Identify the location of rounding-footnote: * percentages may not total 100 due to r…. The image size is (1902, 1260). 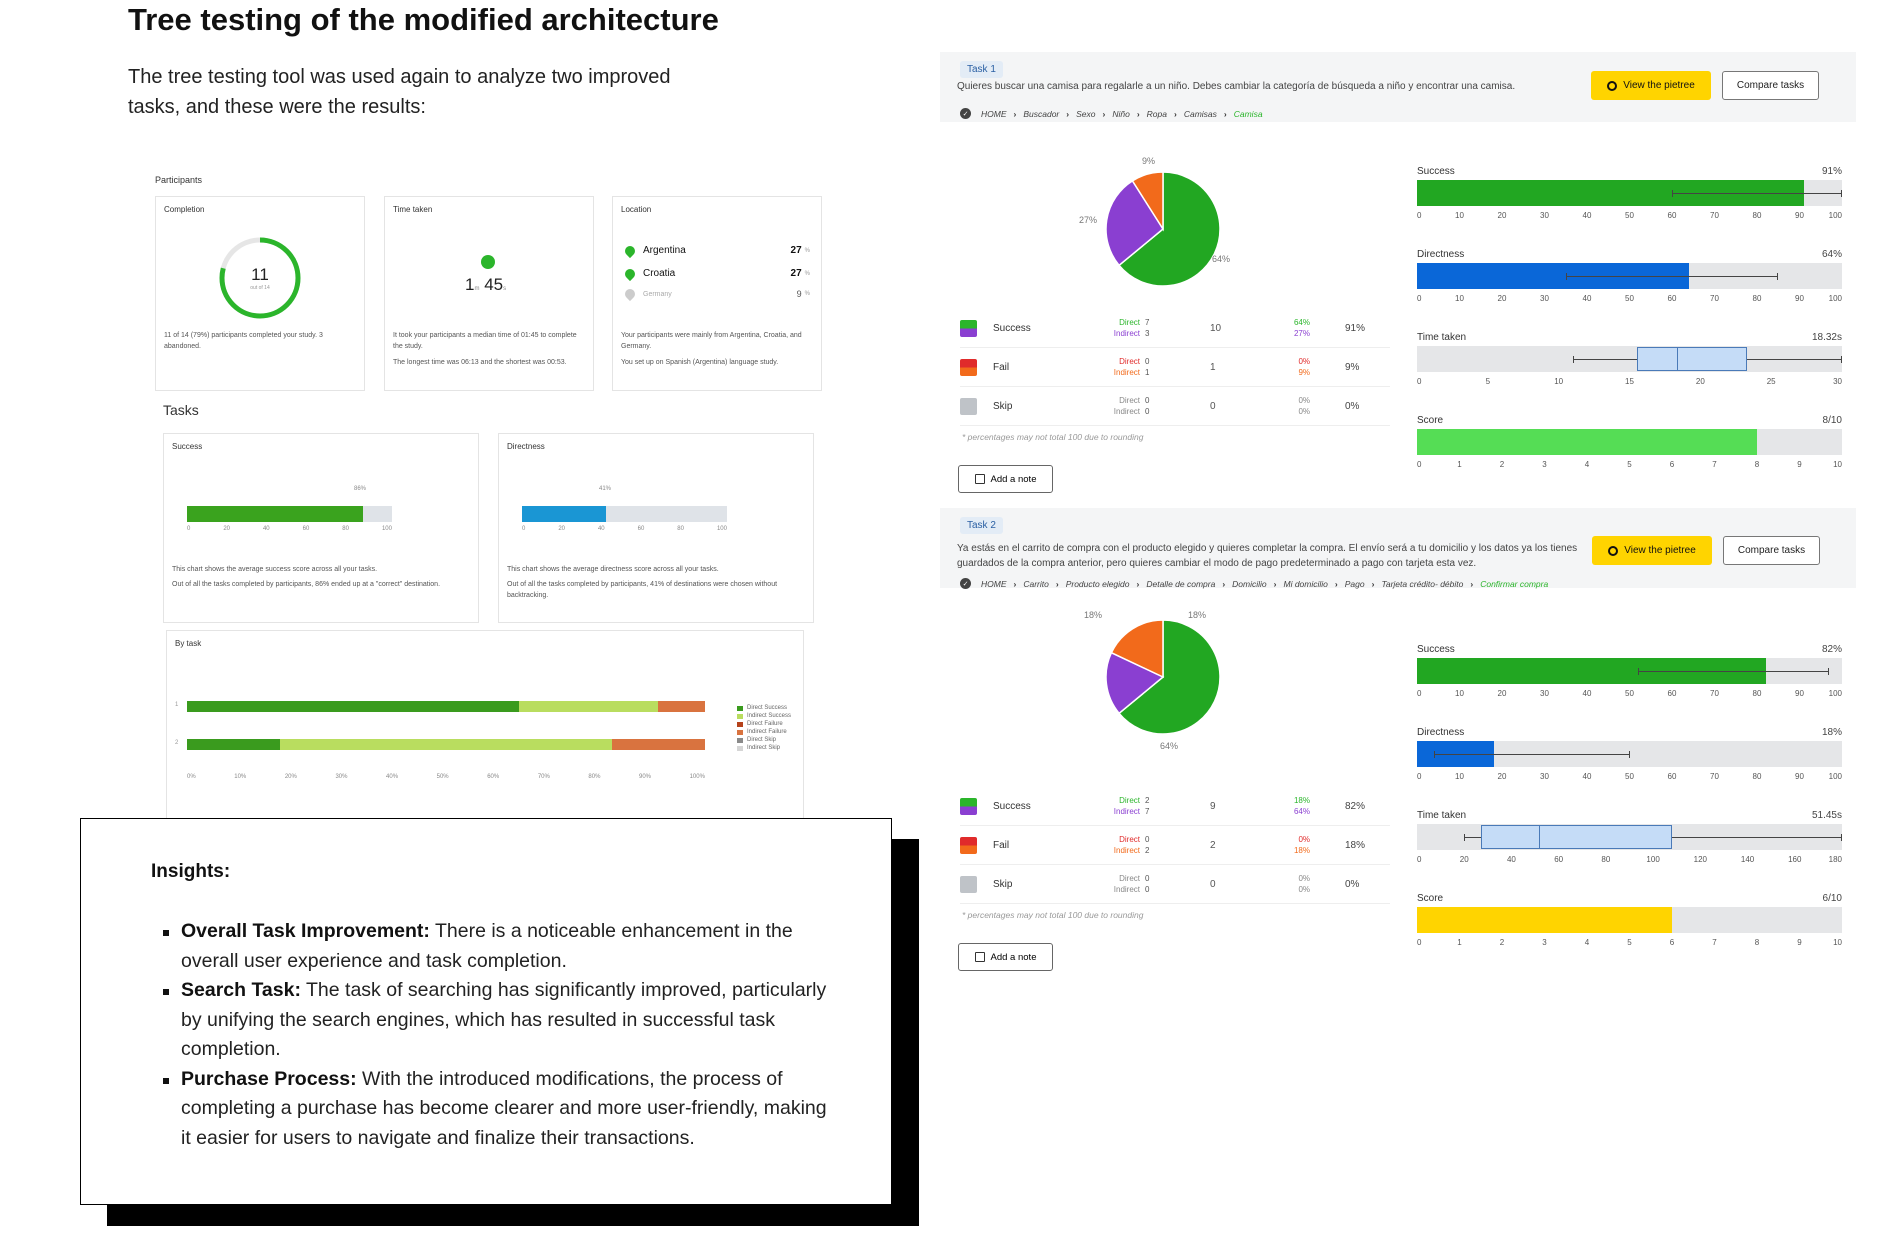
(1053, 915).